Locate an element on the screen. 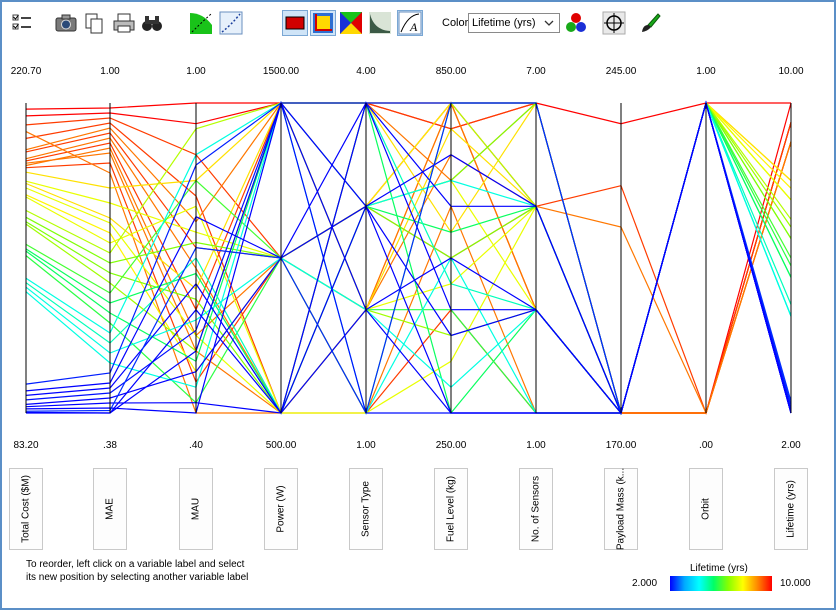  green-area-icon is located at coordinates (201, 23).